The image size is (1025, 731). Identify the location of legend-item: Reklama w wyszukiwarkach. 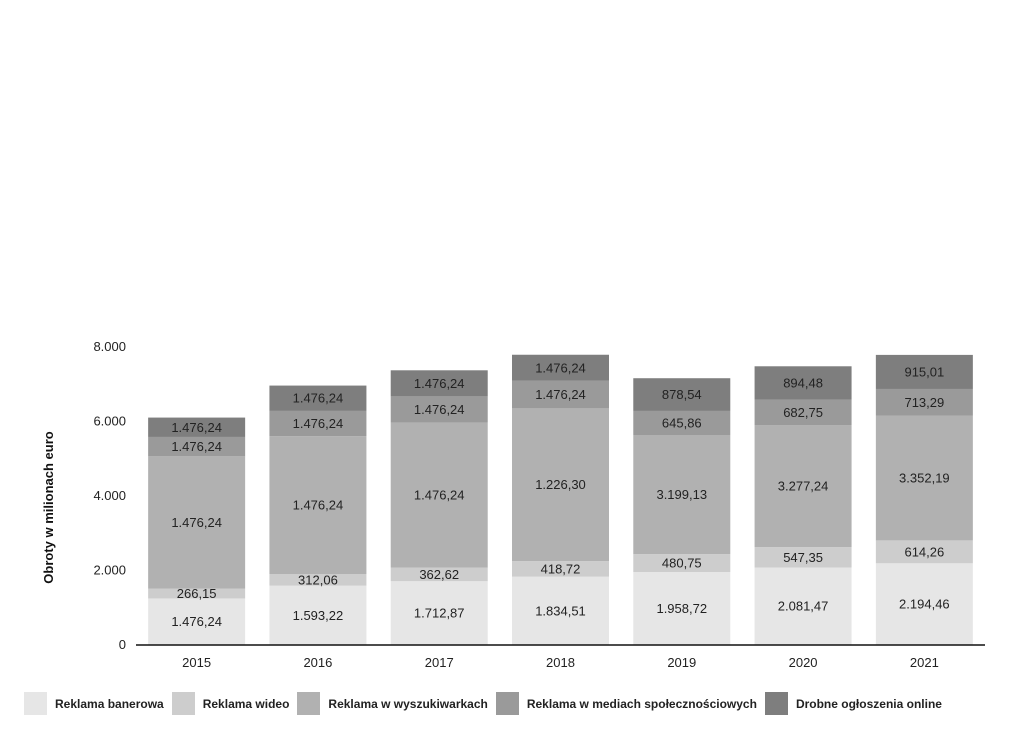
(392, 703).